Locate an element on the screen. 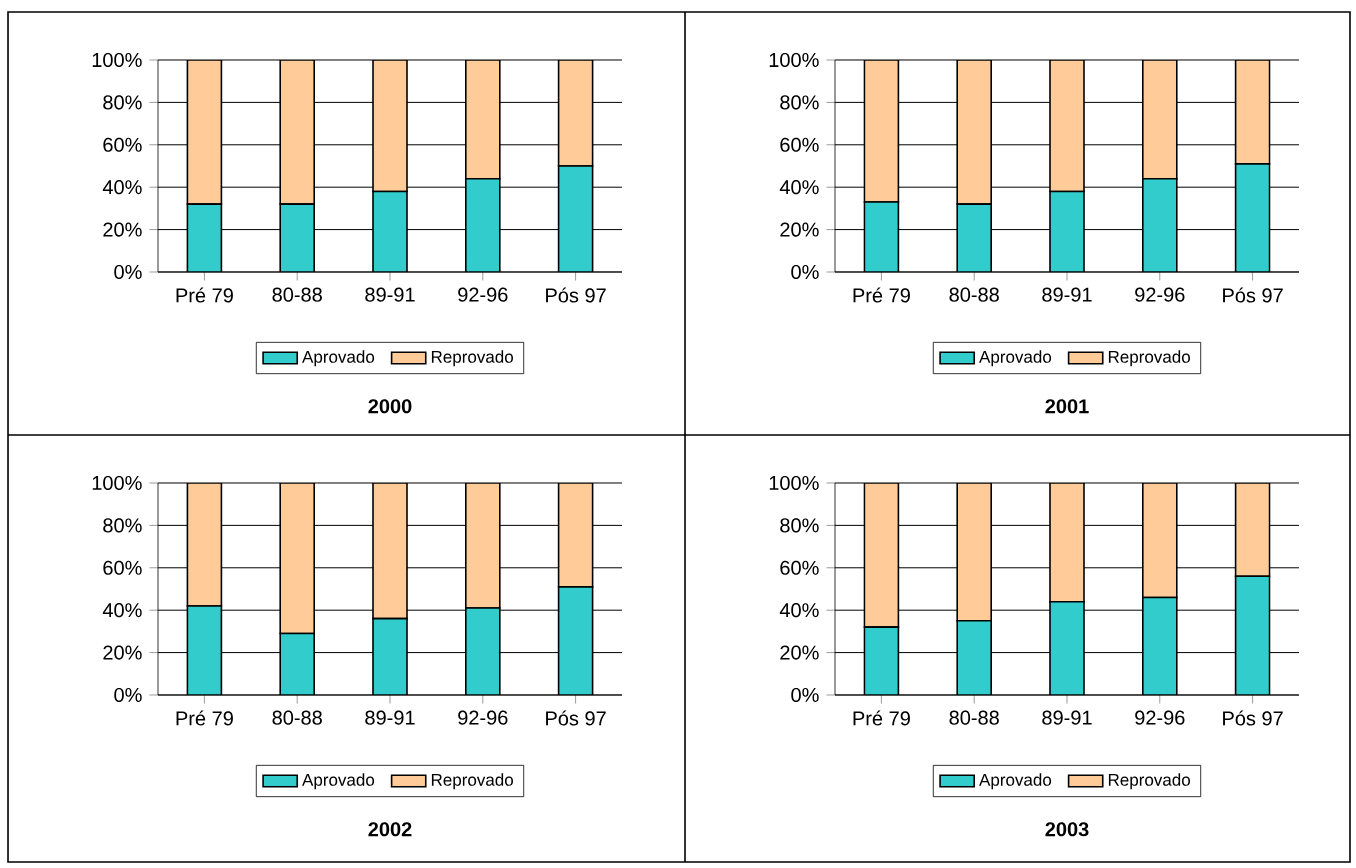  text: 2003 is located at coordinates (1067, 829).